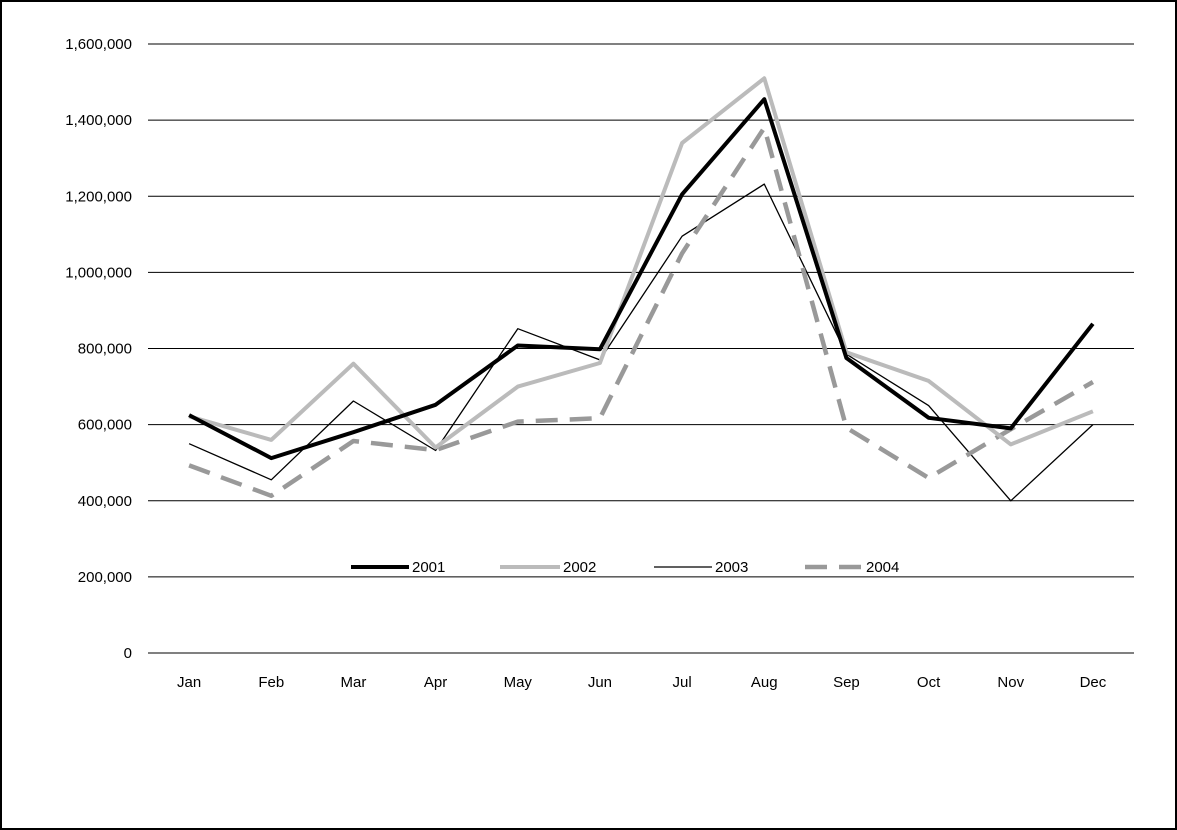 The image size is (1177, 830). I want to click on y-tick-label: 800,000, so click(105, 349).